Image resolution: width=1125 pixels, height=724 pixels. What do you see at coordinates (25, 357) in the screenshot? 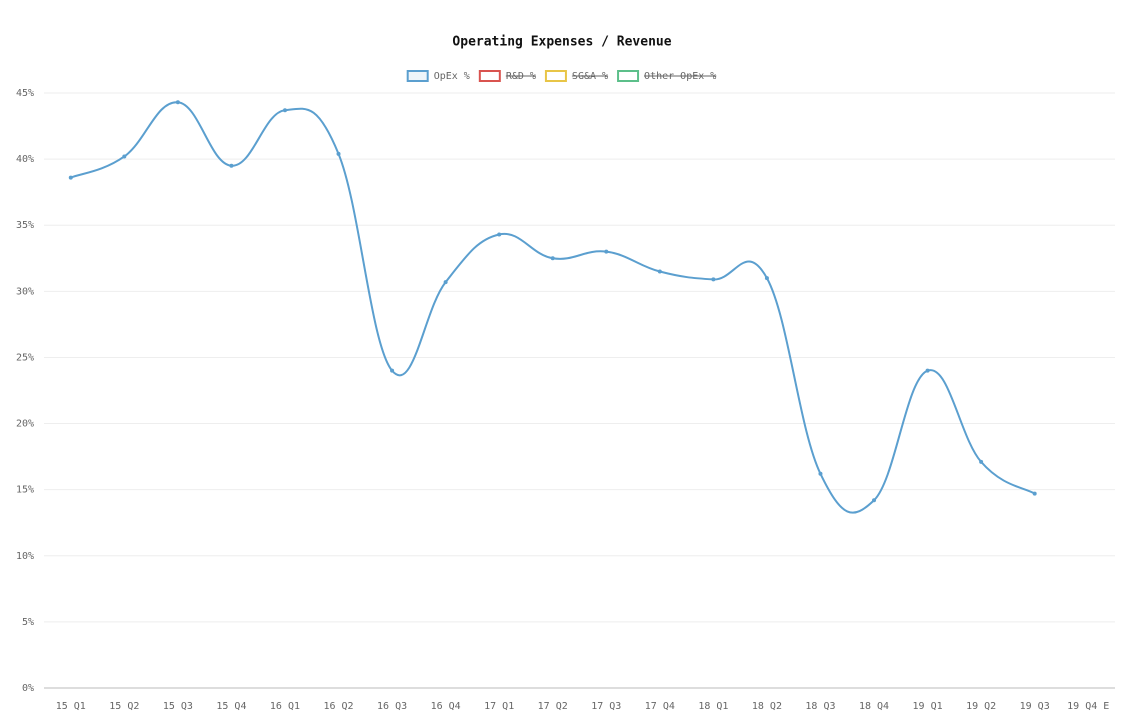
I see `y-tick-label: 25%` at bounding box center [25, 357].